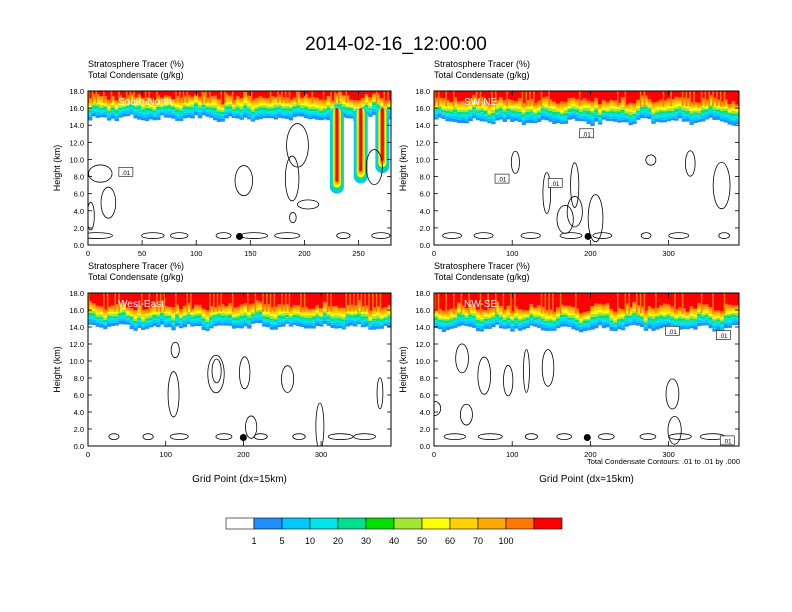 This screenshot has width=792, height=612. What do you see at coordinates (250, 253) in the screenshot?
I see `x-tick-label: 150` at bounding box center [250, 253].